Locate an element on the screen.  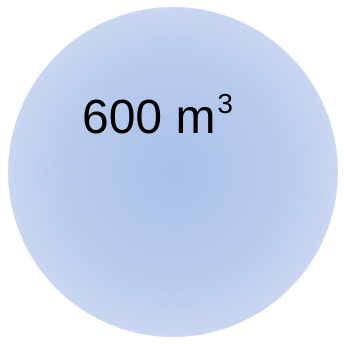
sphere-ring is located at coordinates (173, 172).